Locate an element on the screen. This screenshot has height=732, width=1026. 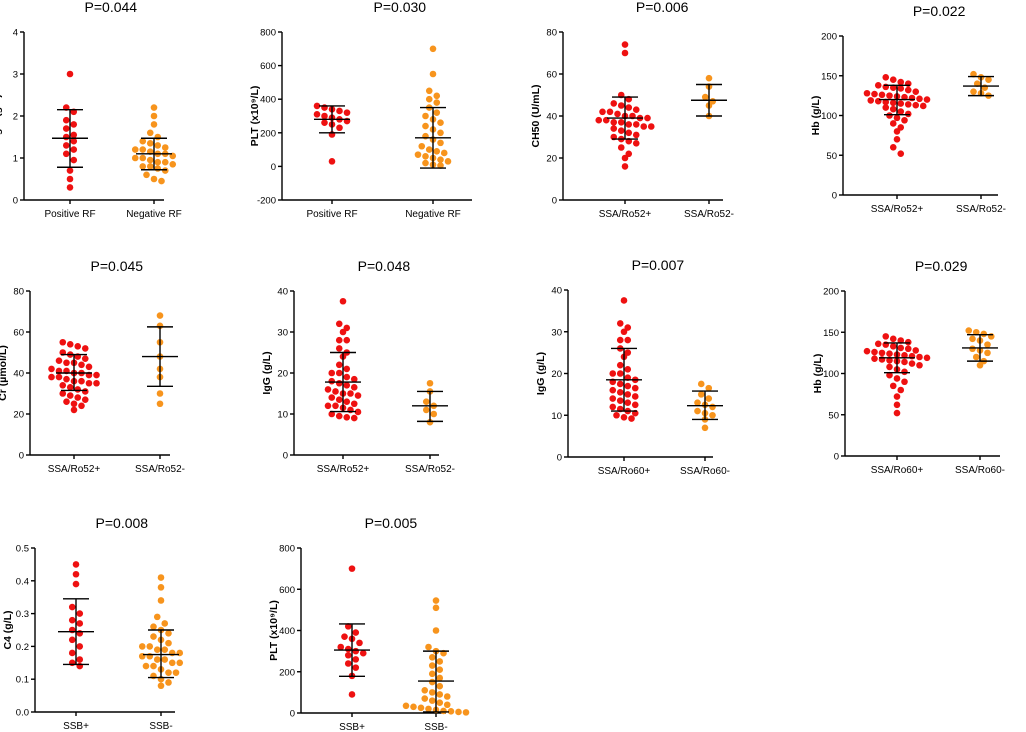
y-axis-label: Hb (g/L) is located at coordinates (818, 374).